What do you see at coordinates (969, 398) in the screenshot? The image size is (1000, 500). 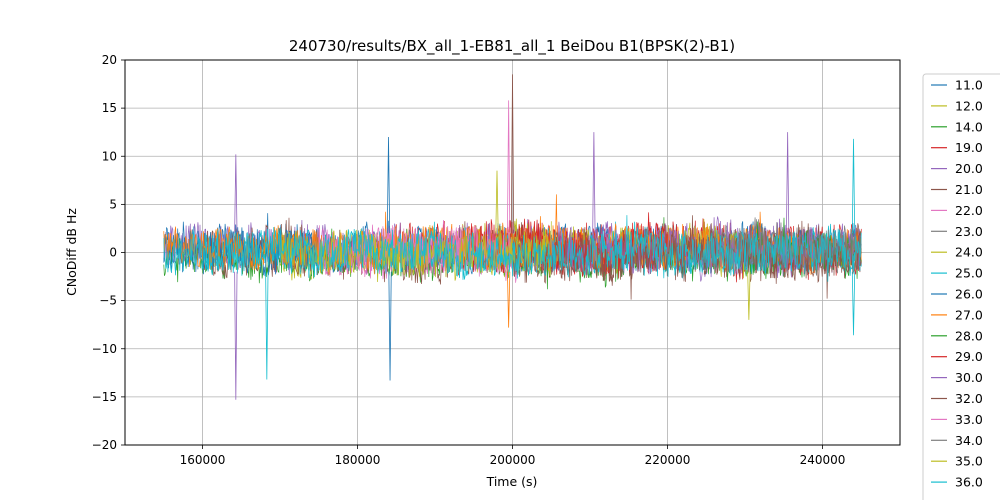 I see `legend-label: 32.0` at bounding box center [969, 398].